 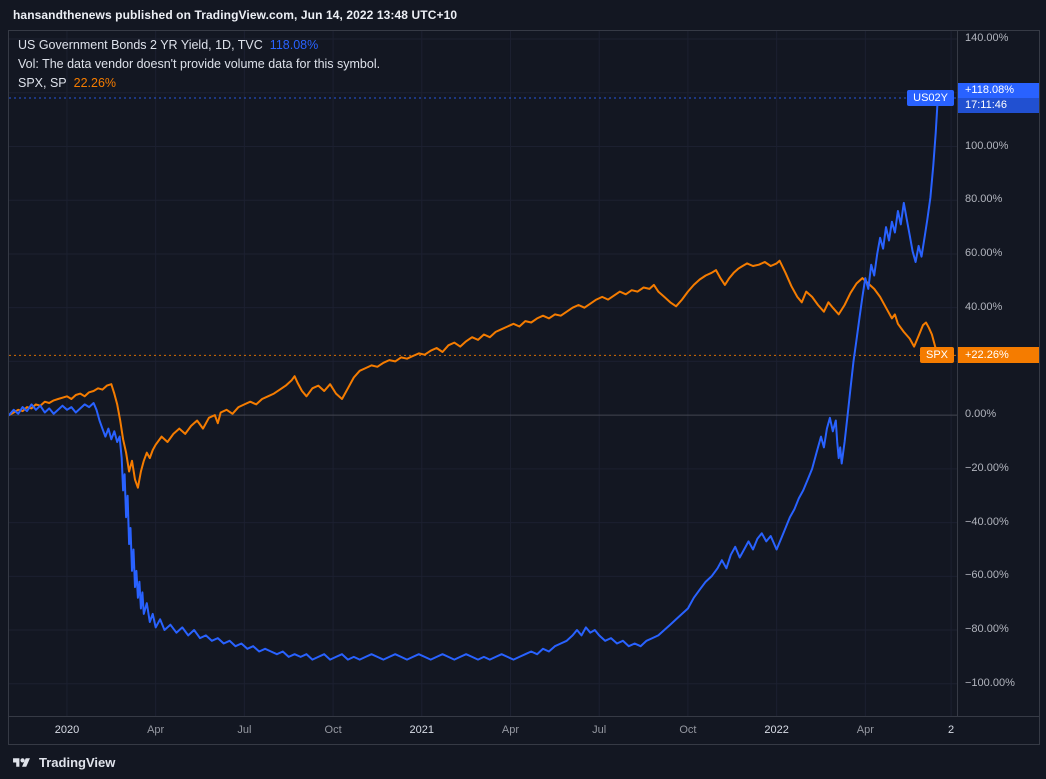 I want to click on legend-spx-title: SPX, SP, so click(x=42, y=83).